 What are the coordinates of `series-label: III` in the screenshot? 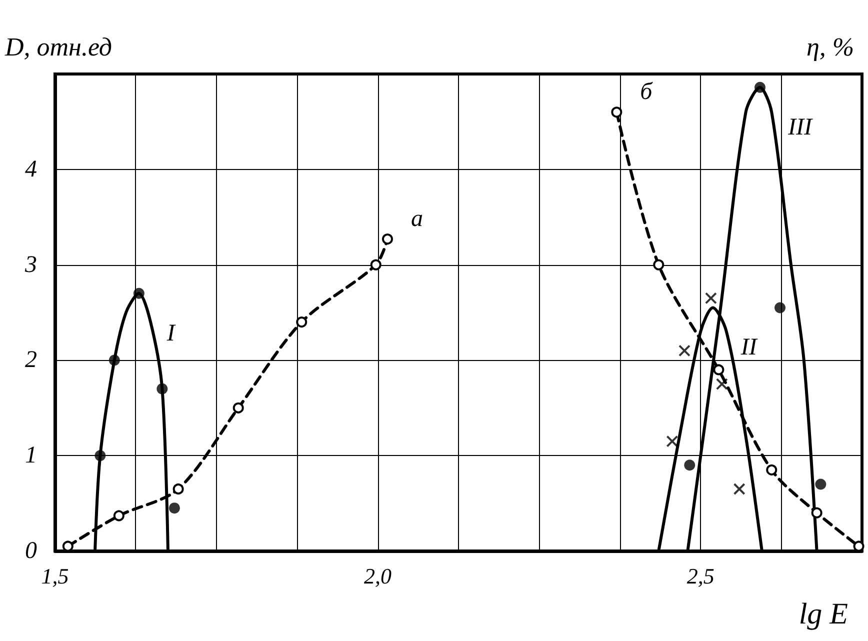 It's located at (799, 127).